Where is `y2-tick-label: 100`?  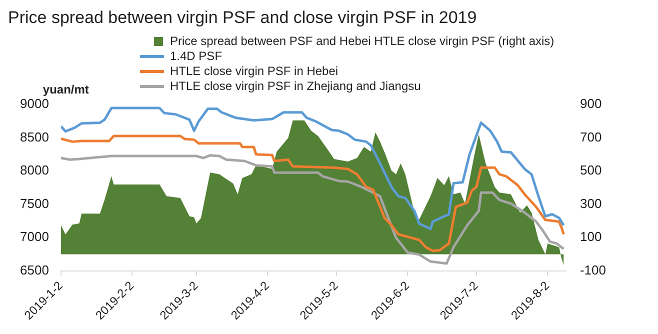
y2-tick-label: 100 is located at coordinates (591, 236).